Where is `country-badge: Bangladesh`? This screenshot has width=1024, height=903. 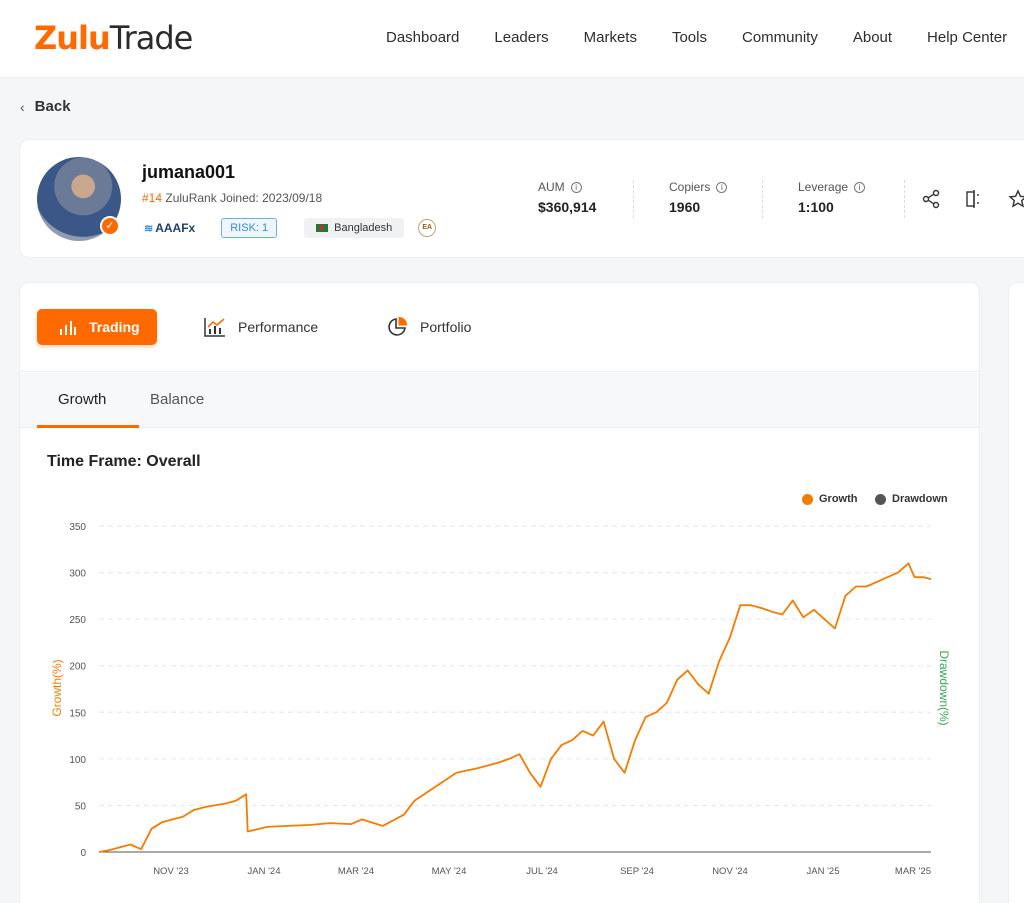
country-badge: Bangladesh is located at coordinates (354, 228).